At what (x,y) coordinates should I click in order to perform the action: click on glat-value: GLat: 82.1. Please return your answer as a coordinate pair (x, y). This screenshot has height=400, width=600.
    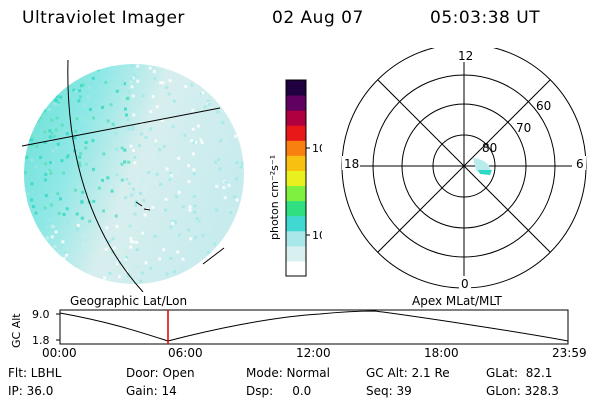
    Looking at the image, I should click on (519, 373).